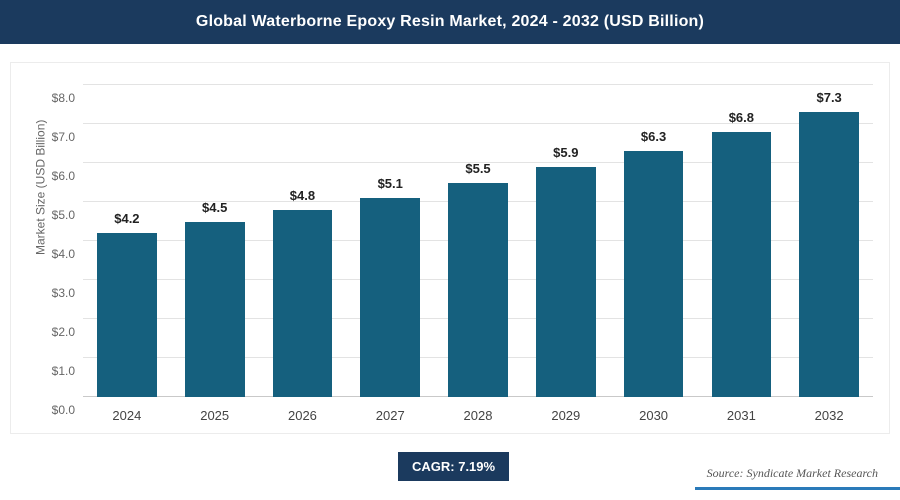 This screenshot has width=900, height=500. What do you see at coordinates (478, 415) in the screenshot?
I see `x-axis-label: 2028` at bounding box center [478, 415].